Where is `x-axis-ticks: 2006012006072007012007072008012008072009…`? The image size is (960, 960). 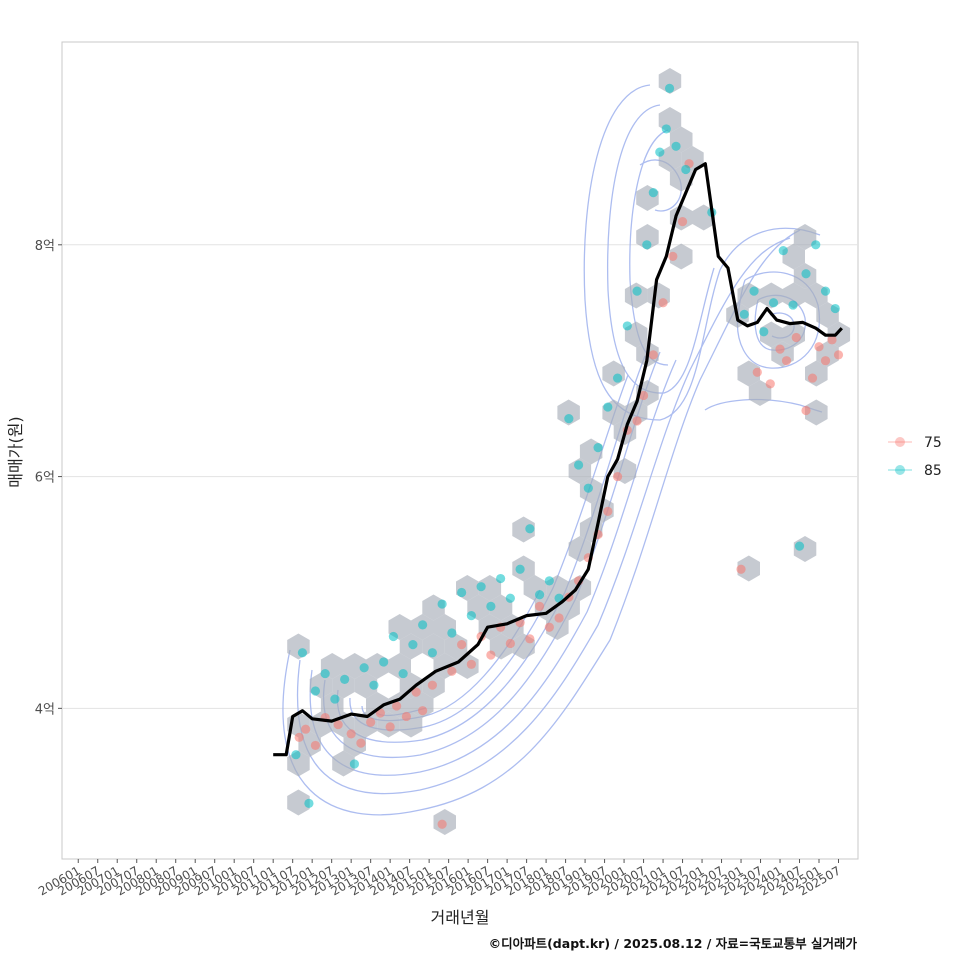 x-axis-ticks: 2006012006072007012007072008012008072009… is located at coordinates (439, 879).